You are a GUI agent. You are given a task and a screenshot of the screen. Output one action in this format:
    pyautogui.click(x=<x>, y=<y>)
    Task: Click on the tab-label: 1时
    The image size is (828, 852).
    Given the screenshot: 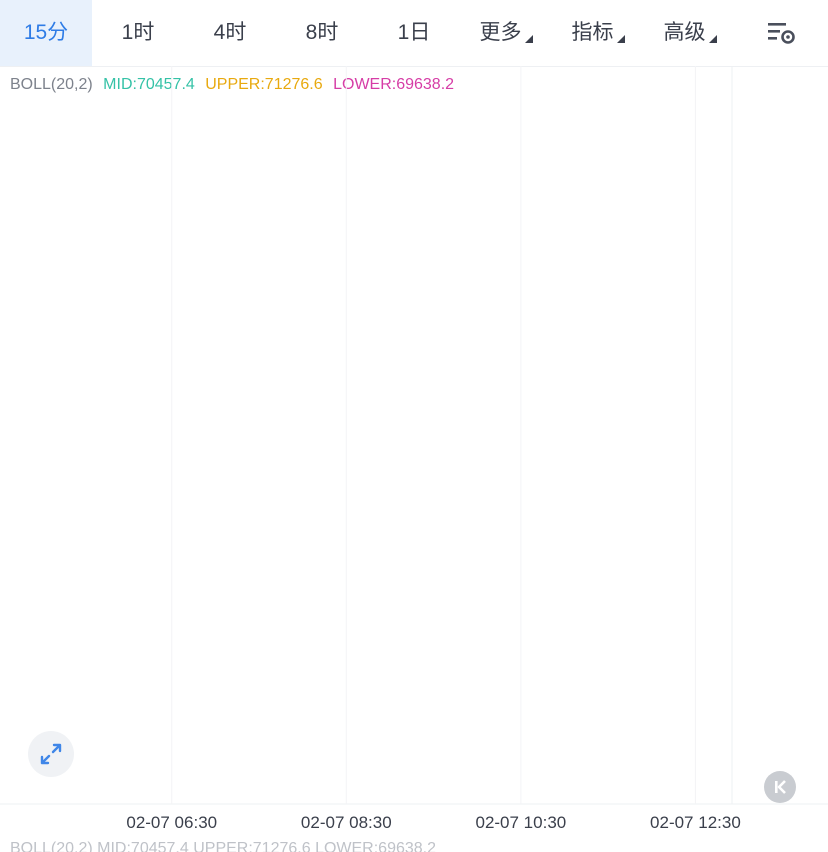 What is the action you would take?
    pyautogui.click(x=138, y=32)
    